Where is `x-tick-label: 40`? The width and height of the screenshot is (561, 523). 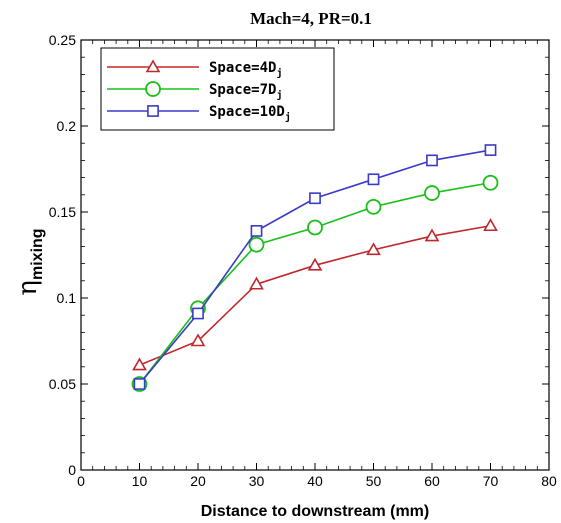
x-tick-label: 40 is located at coordinates (315, 481).